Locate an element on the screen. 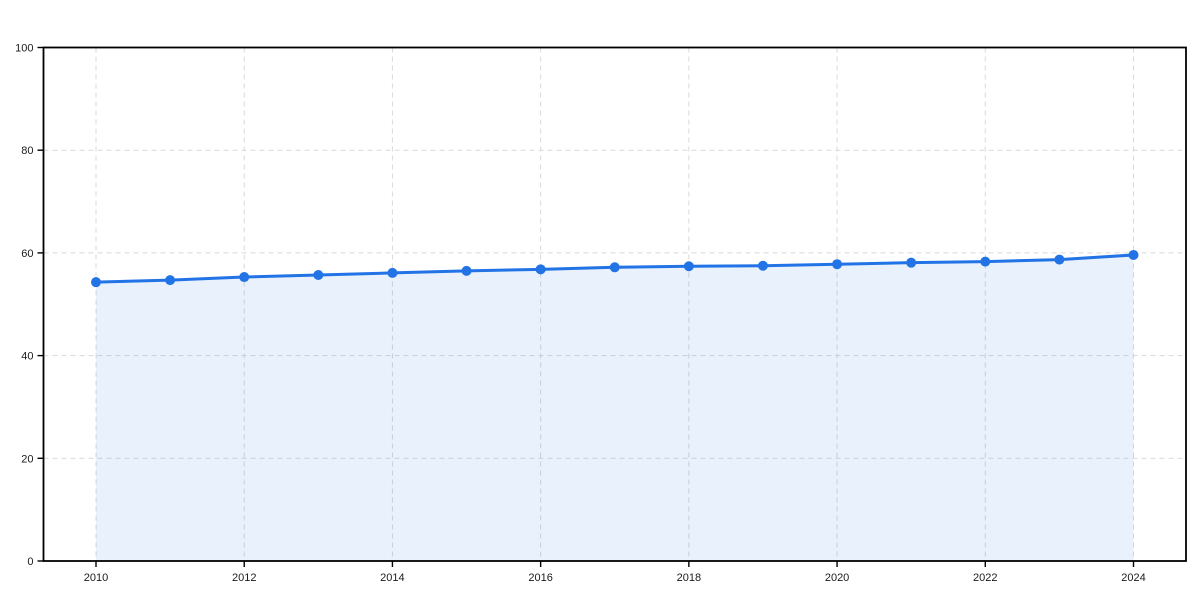  data-points is located at coordinates (615, 268).